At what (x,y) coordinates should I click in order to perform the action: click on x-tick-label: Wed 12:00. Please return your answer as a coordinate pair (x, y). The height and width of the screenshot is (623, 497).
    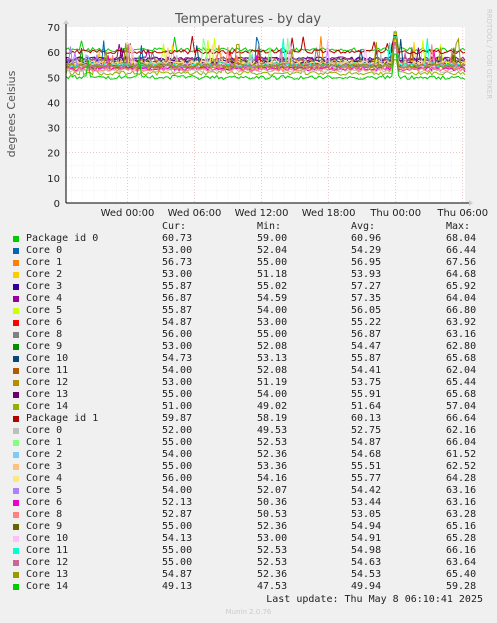
    Looking at the image, I should click on (262, 213).